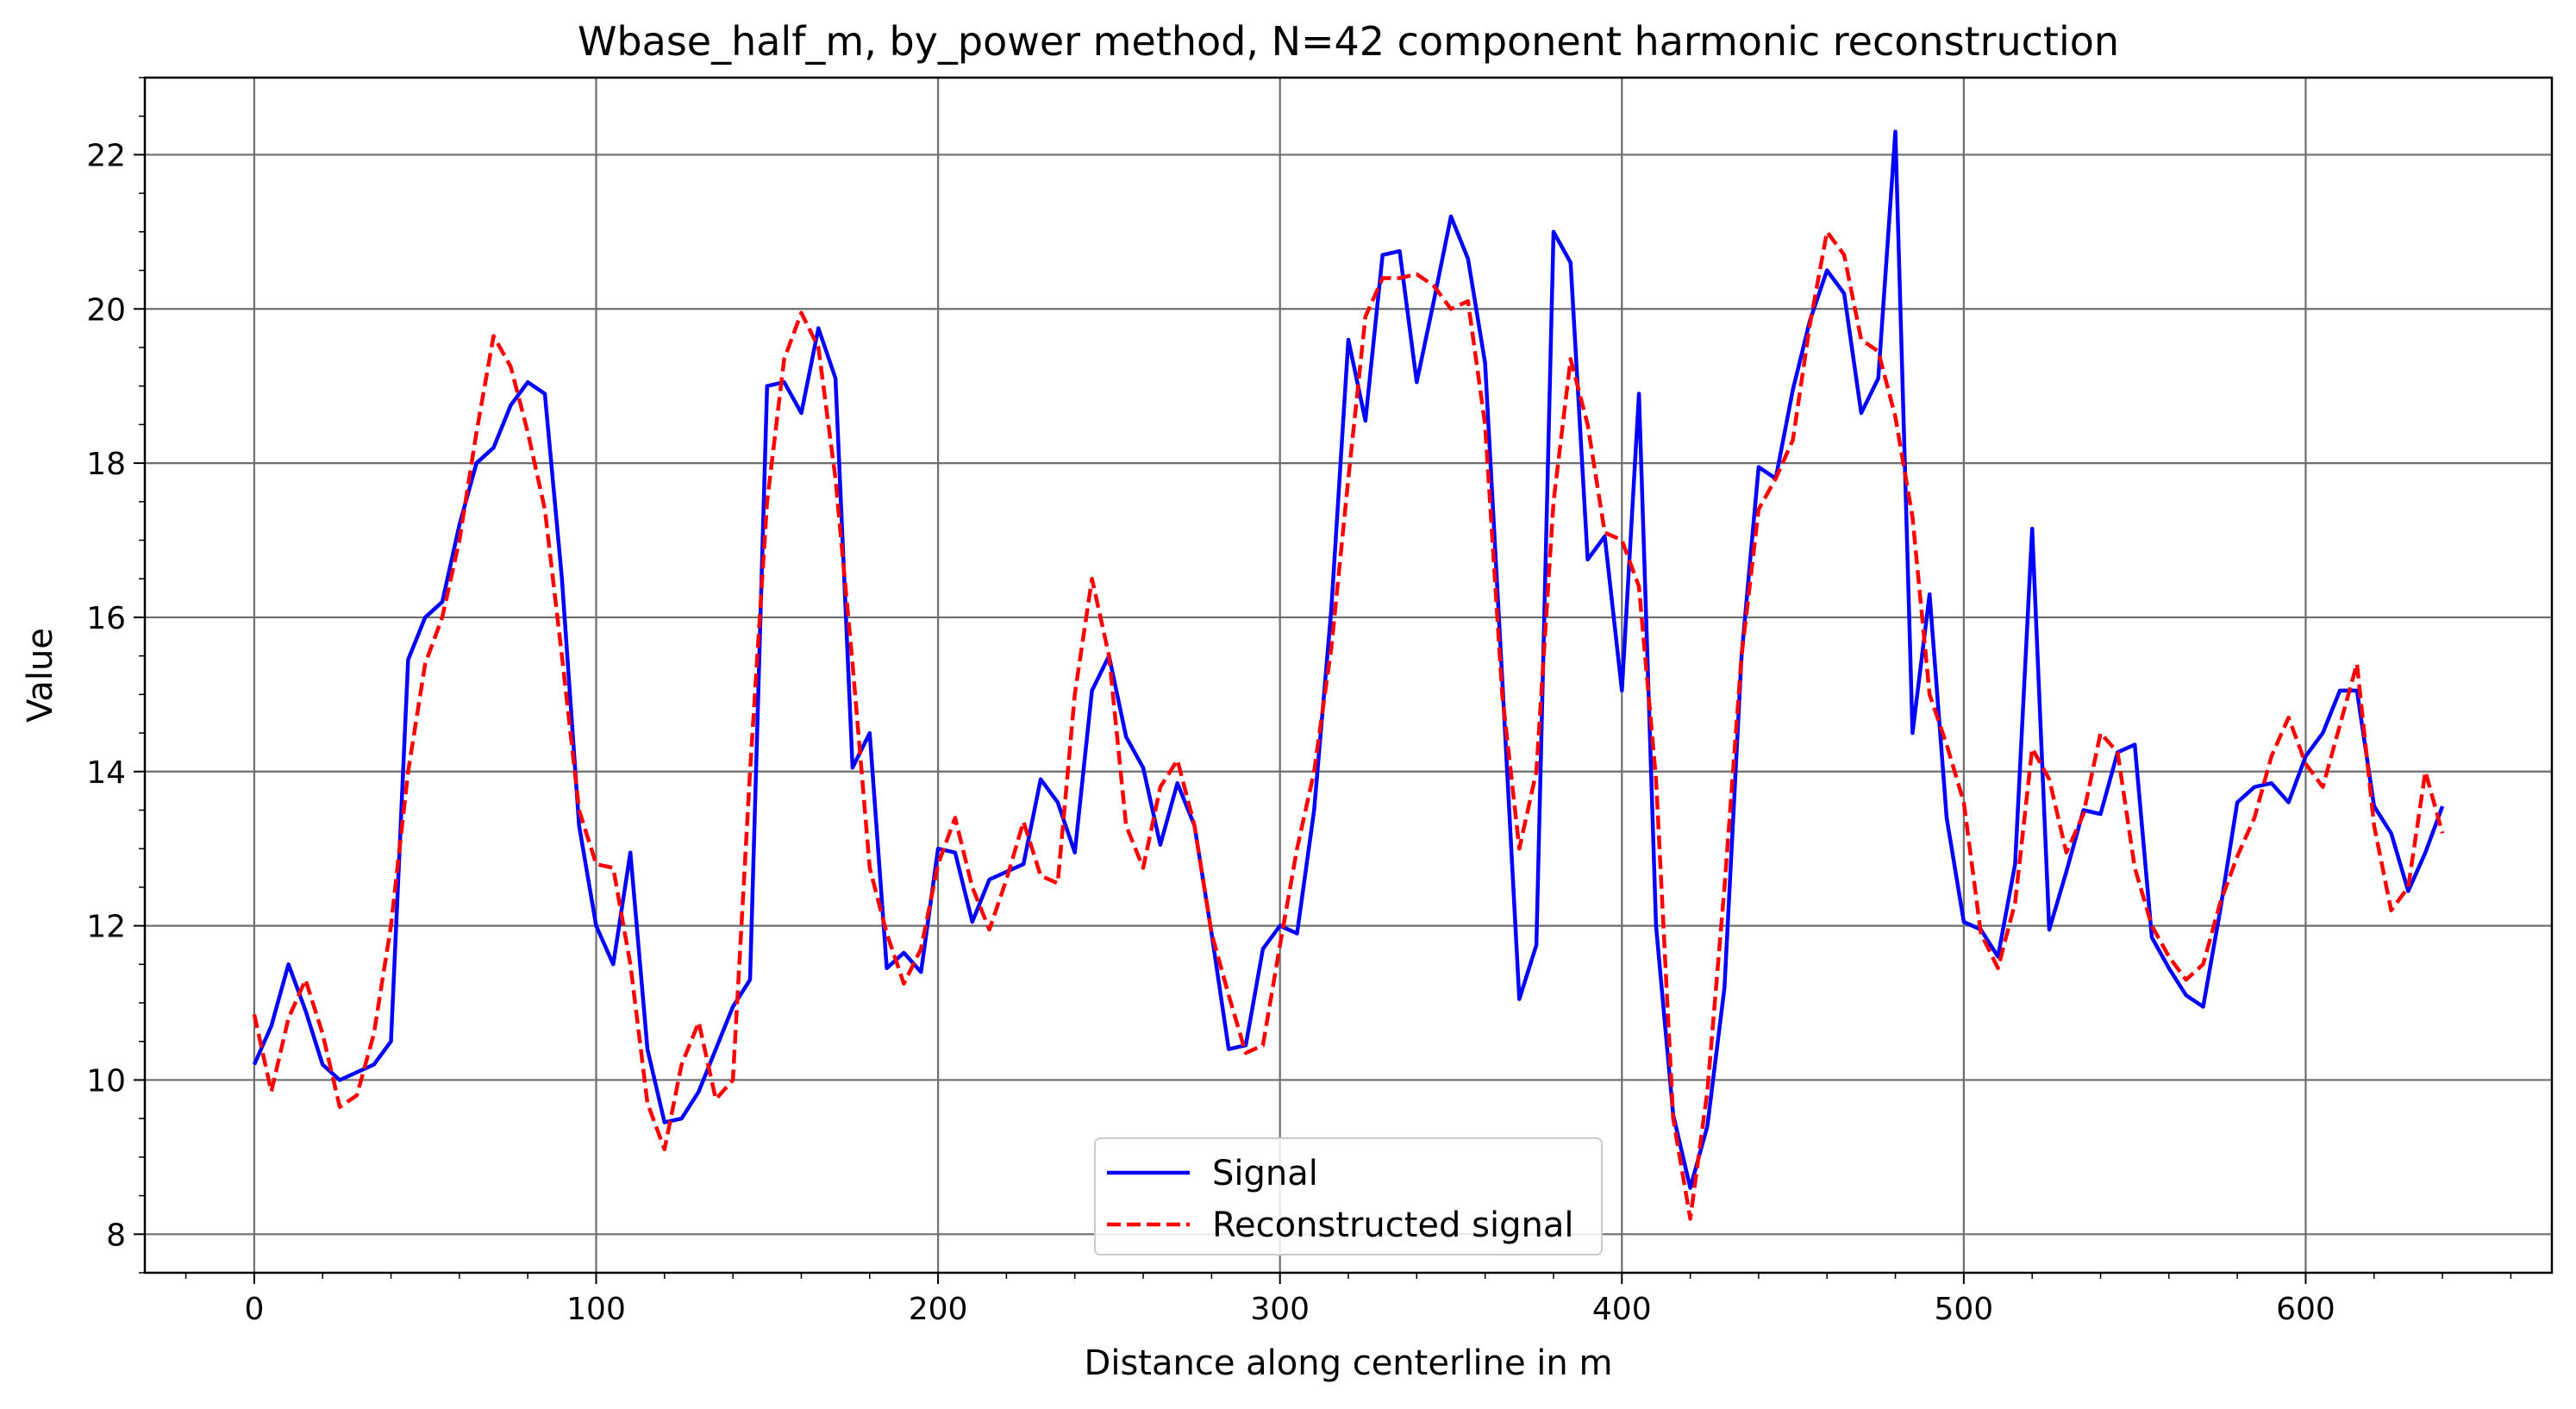 The height and width of the screenshot is (1409, 2576). I want to click on y-tick-label: 18, so click(106, 464).